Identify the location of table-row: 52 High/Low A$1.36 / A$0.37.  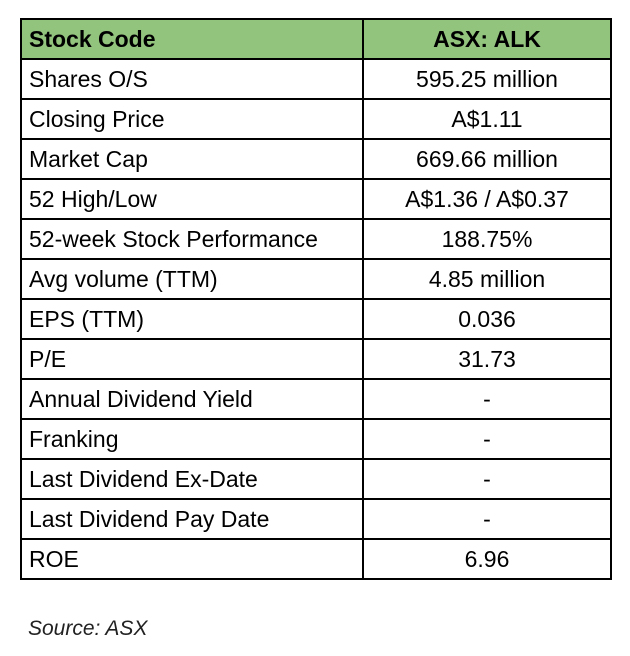
(316, 199).